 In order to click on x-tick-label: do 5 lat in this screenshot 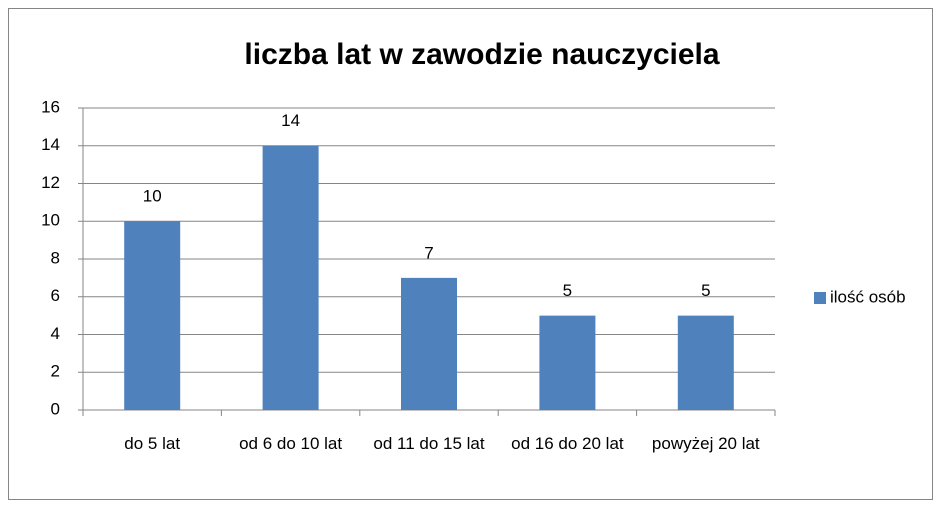, I will do `click(152, 443)`.